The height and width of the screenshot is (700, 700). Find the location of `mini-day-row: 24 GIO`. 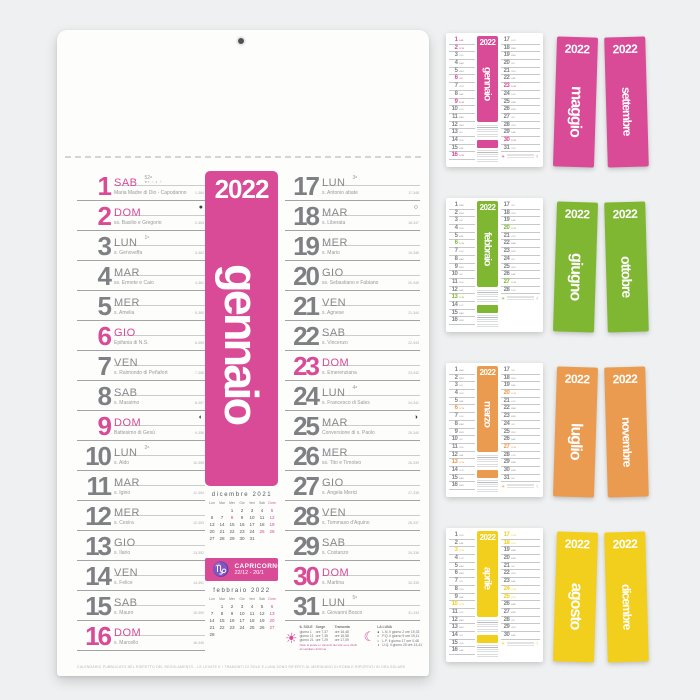

mini-day-row: 24 GIO is located at coordinates (520, 260).